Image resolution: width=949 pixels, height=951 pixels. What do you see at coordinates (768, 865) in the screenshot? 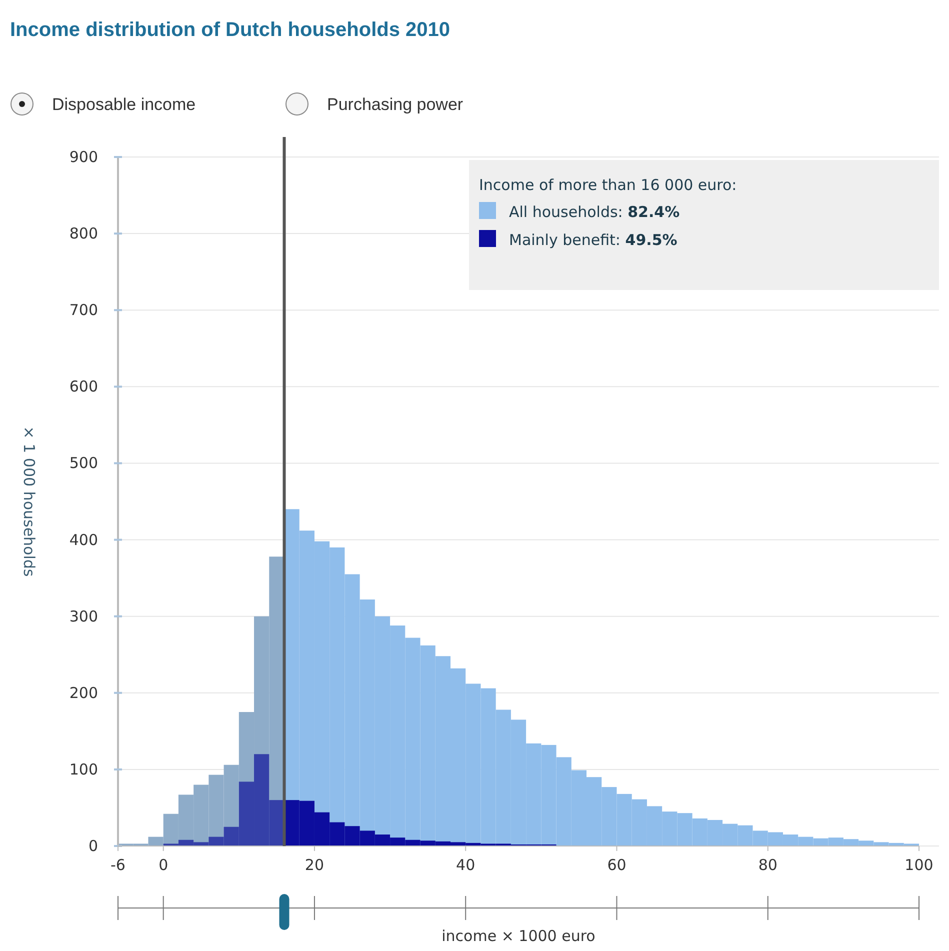
I see `x-tick-label: 80` at bounding box center [768, 865].